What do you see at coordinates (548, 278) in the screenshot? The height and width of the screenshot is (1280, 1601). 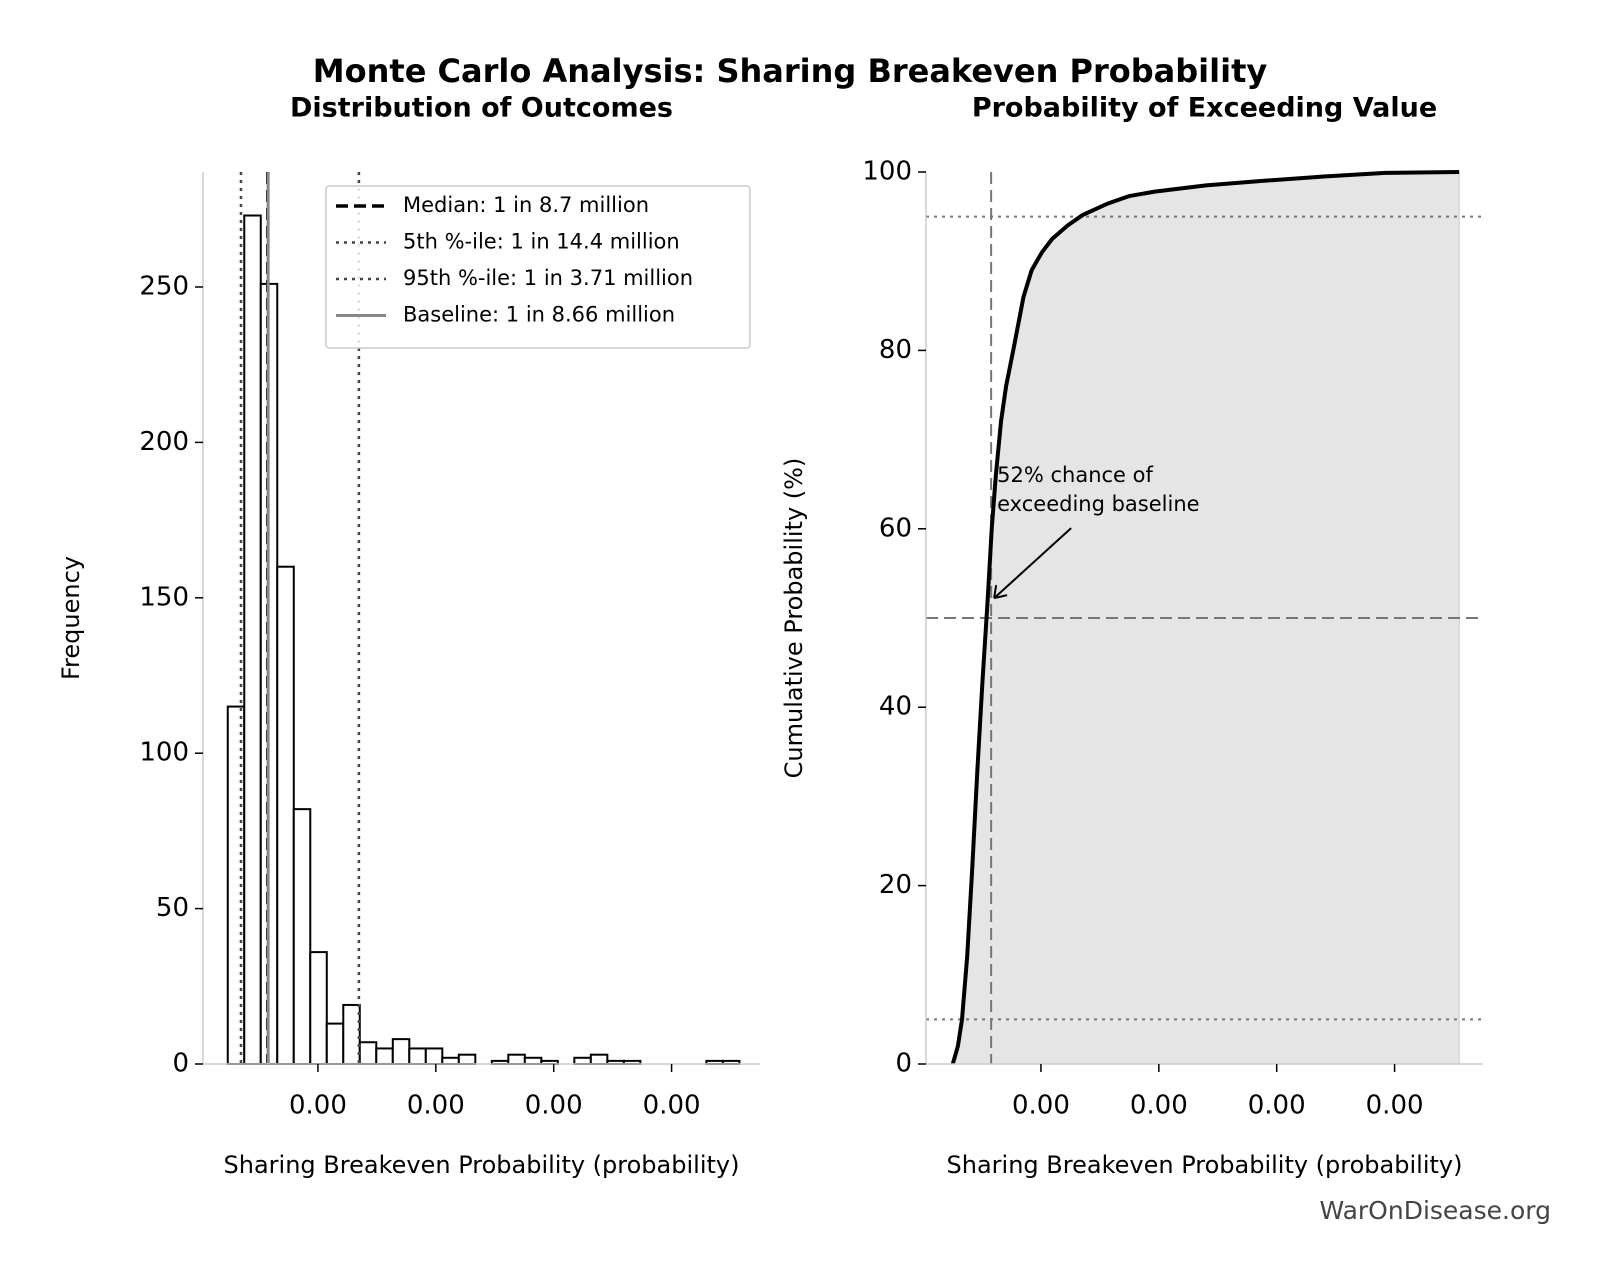 I see `legend-label: 95th %-ile: 1 in 3.71 million` at bounding box center [548, 278].